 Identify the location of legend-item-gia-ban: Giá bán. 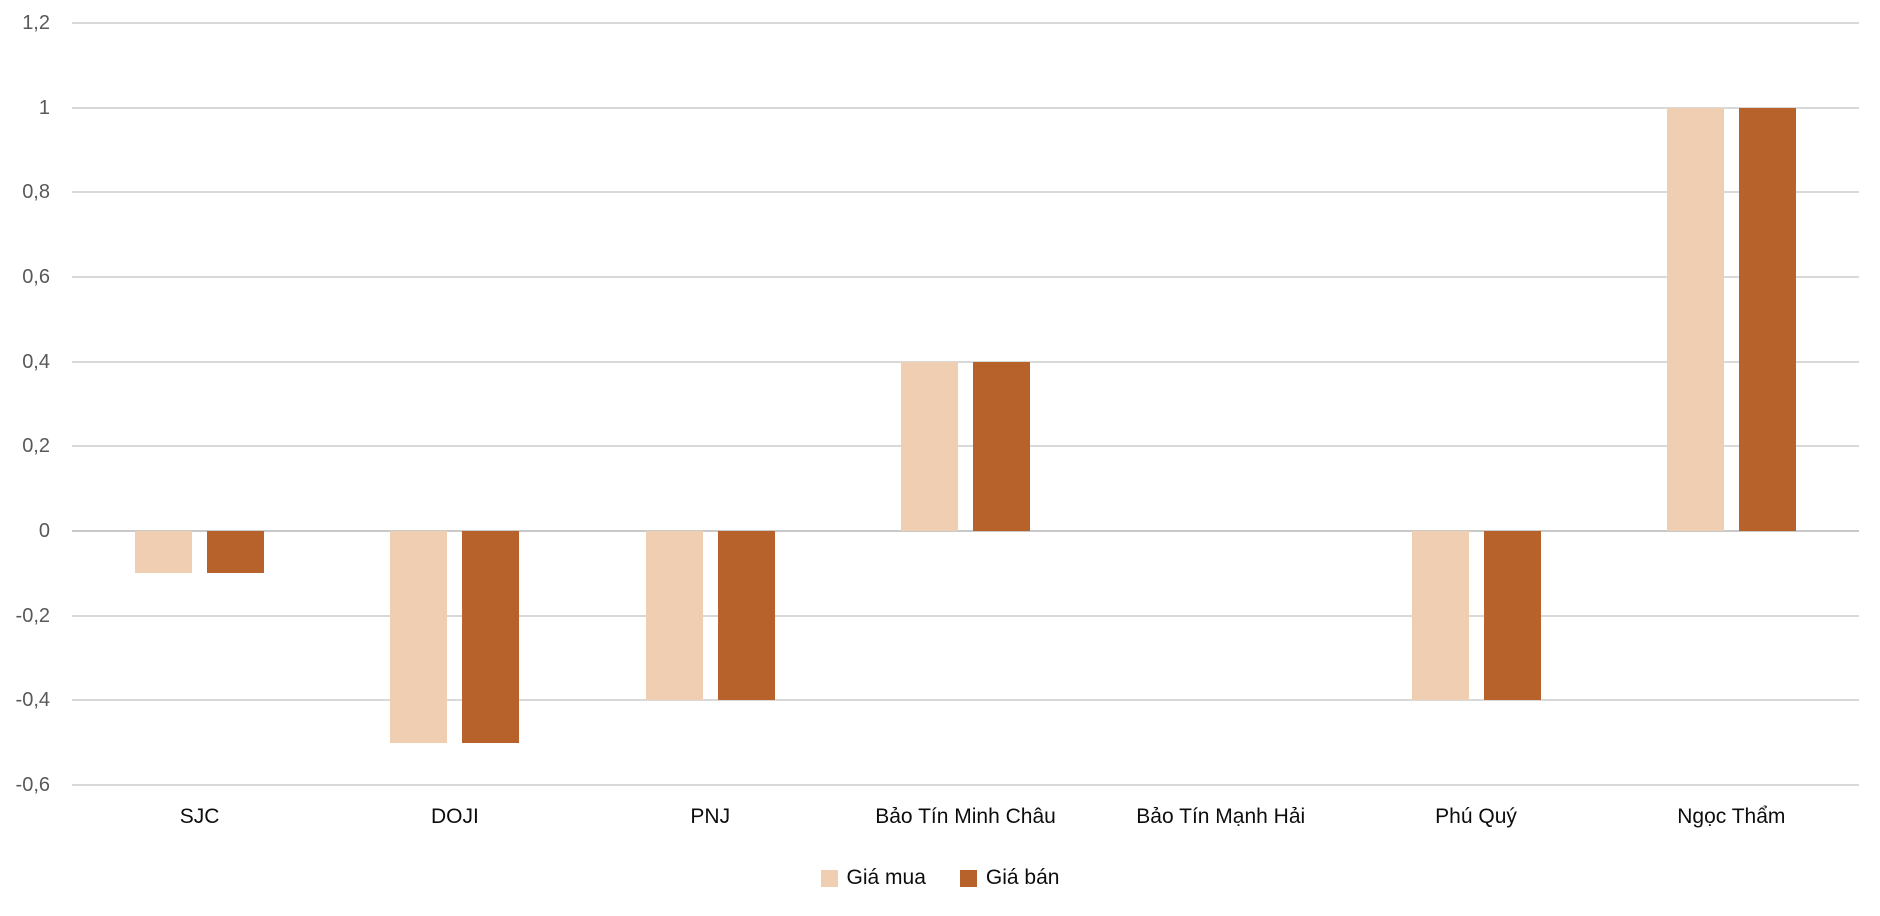
(1009, 878).